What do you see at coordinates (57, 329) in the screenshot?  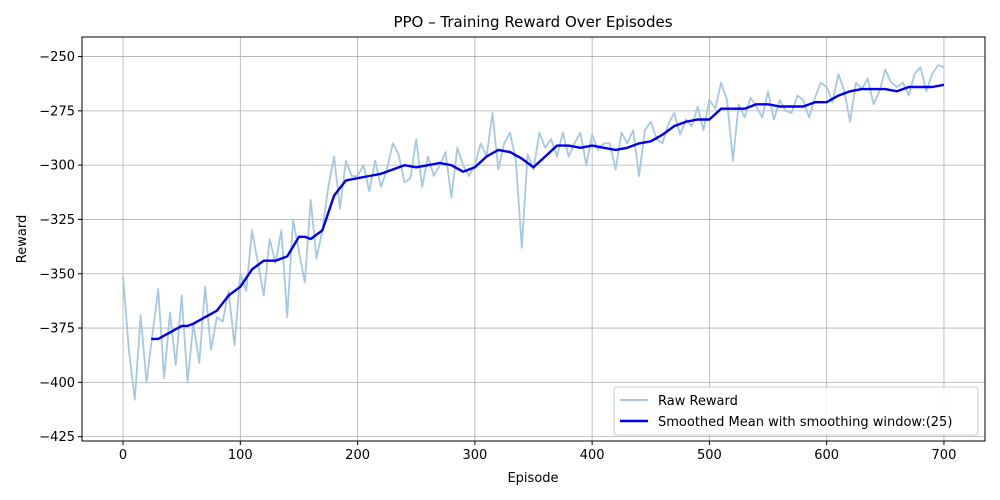 I see `y-tick-label: −375` at bounding box center [57, 329].